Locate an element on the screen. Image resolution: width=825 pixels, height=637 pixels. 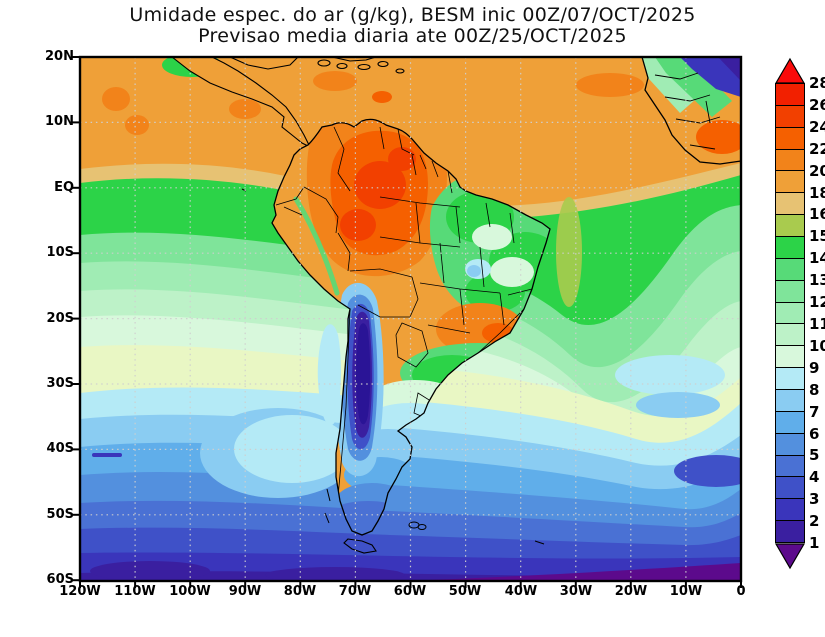
xlabel-70W: 70W is located at coordinates (355, 591).